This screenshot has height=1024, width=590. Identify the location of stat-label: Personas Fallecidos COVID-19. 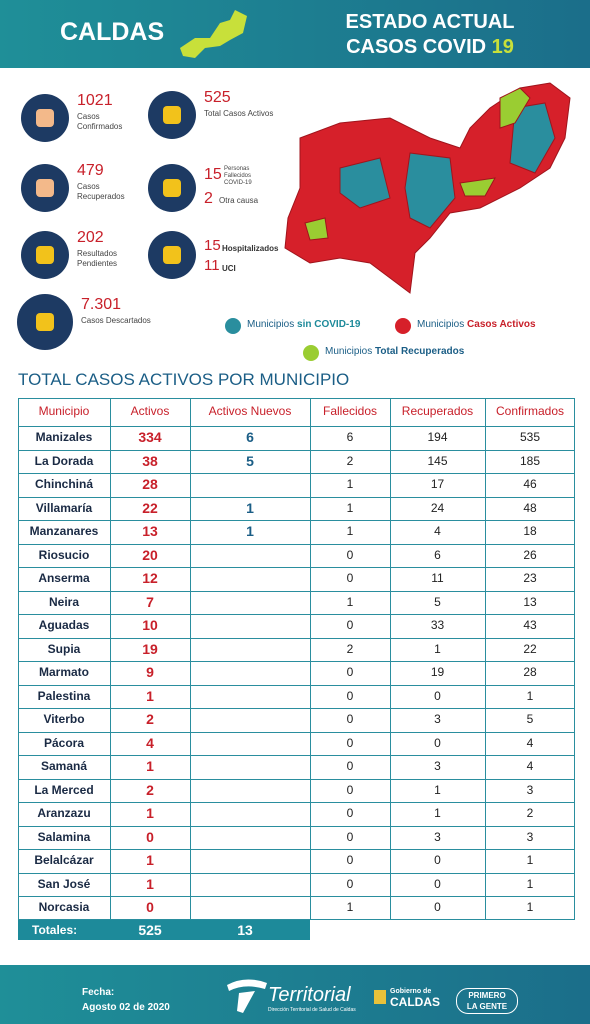
(238, 176).